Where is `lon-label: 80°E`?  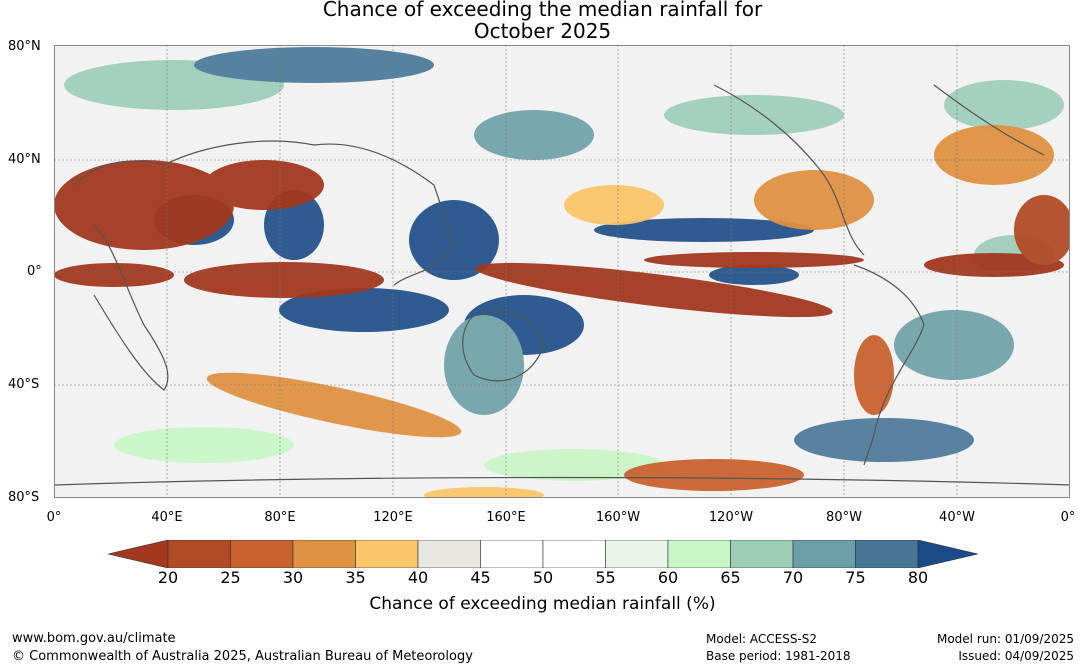 lon-label: 80°E is located at coordinates (280, 517).